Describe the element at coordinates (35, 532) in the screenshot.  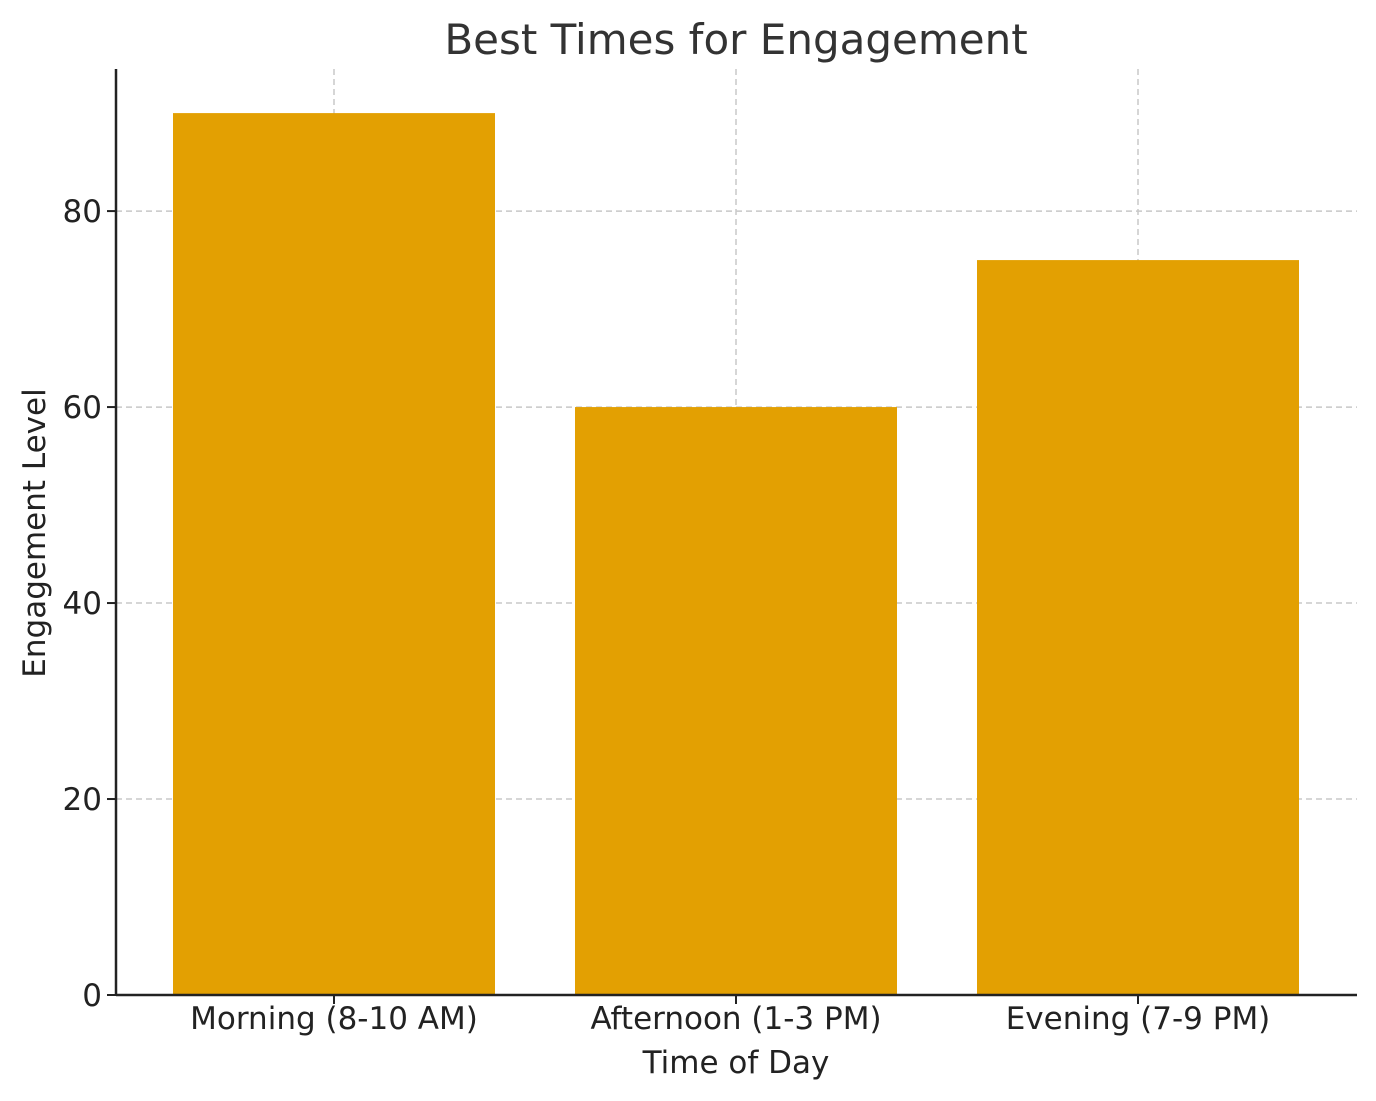
I see `y-axis-label: Engagement Level` at that location.